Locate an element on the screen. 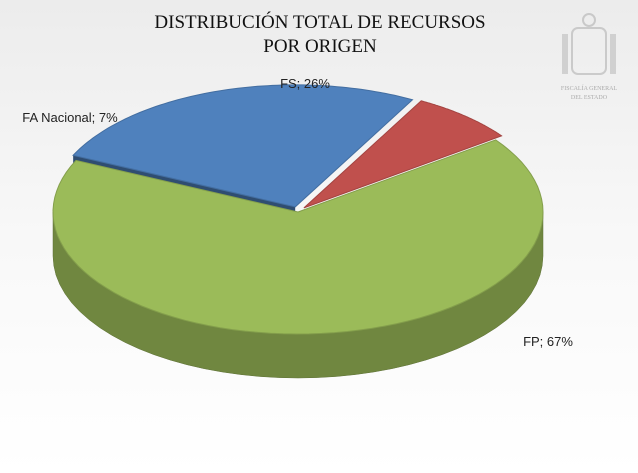 The height and width of the screenshot is (473, 638). chart-title: POR ORIGEN is located at coordinates (320, 46).